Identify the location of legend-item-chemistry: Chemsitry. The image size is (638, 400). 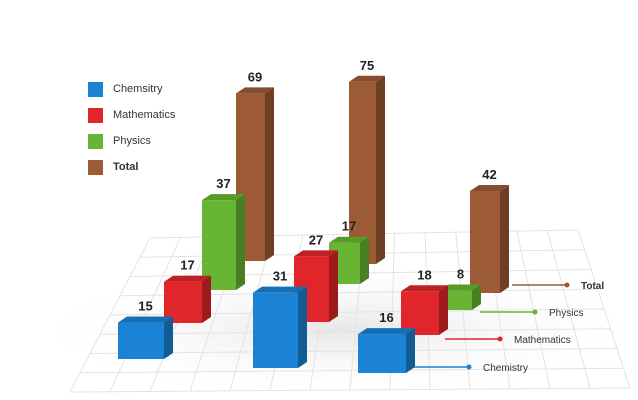
(131, 89).